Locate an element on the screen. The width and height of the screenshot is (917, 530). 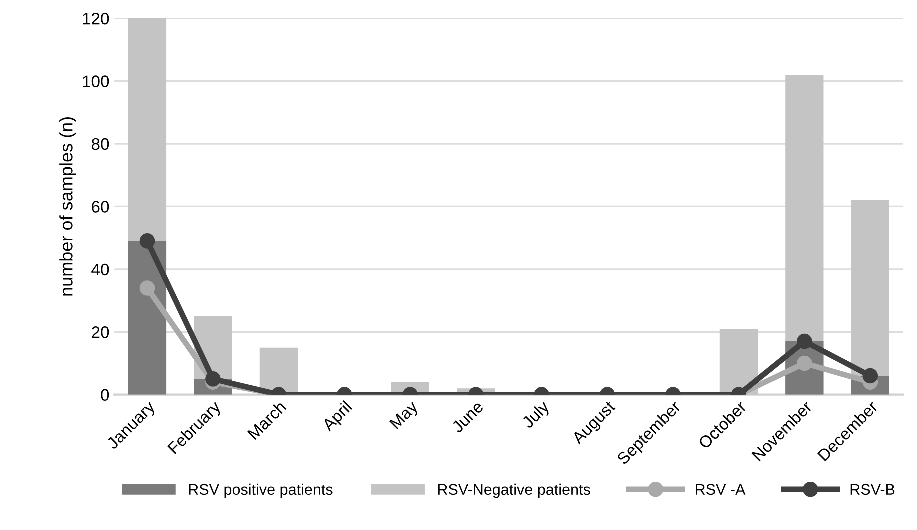
y-tick-label: 120 is located at coordinates (96, 18).